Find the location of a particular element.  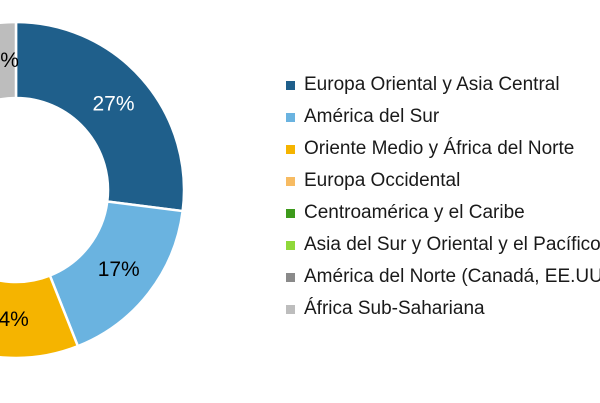

legend-label: Europa Occidental is located at coordinates (382, 180).